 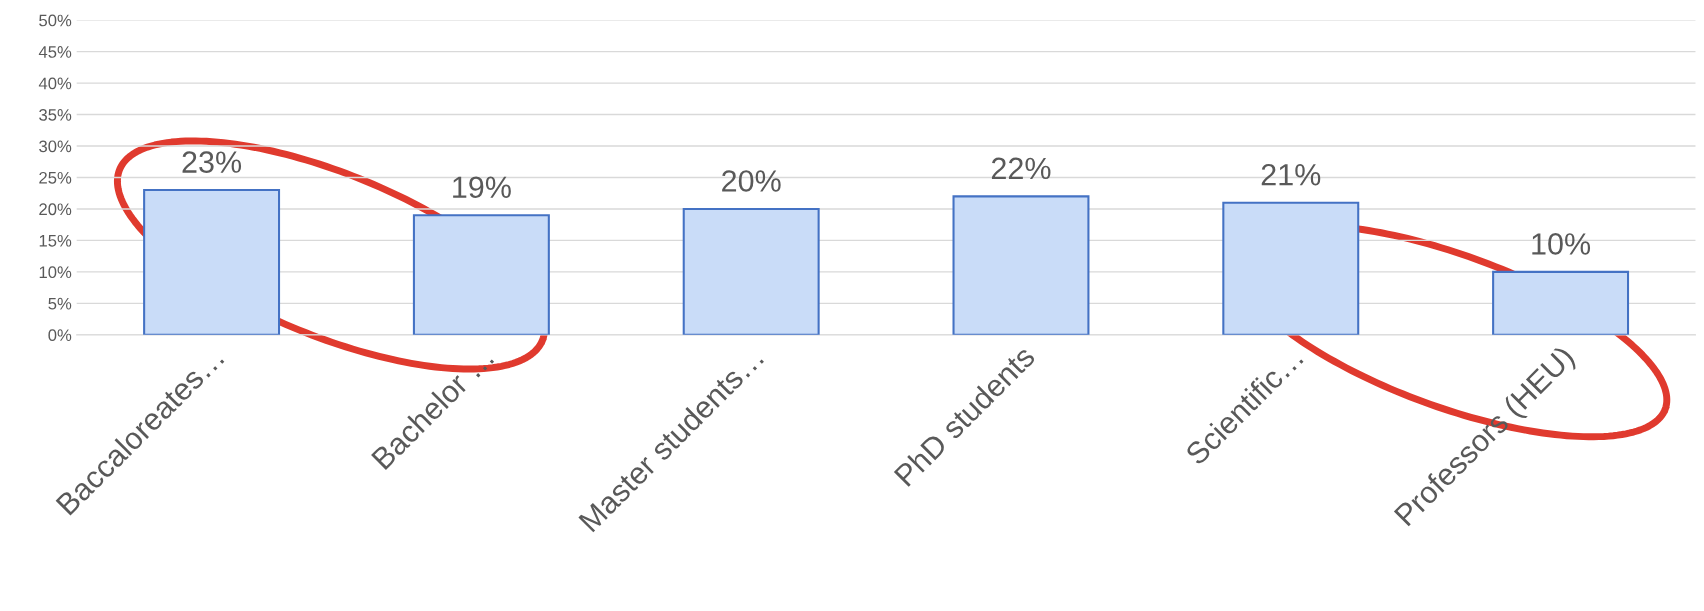 What do you see at coordinates (55, 272) in the screenshot?
I see `y-tick-label: 10%` at bounding box center [55, 272].